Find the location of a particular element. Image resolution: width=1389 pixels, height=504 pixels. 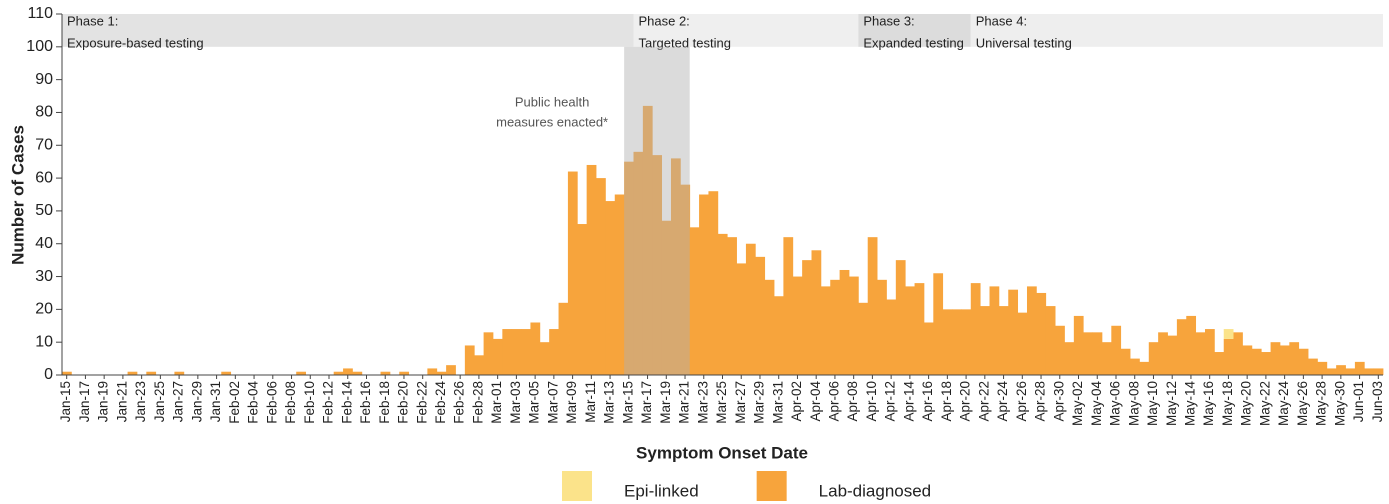

legend-label: Epi-linked is located at coordinates (661, 490).